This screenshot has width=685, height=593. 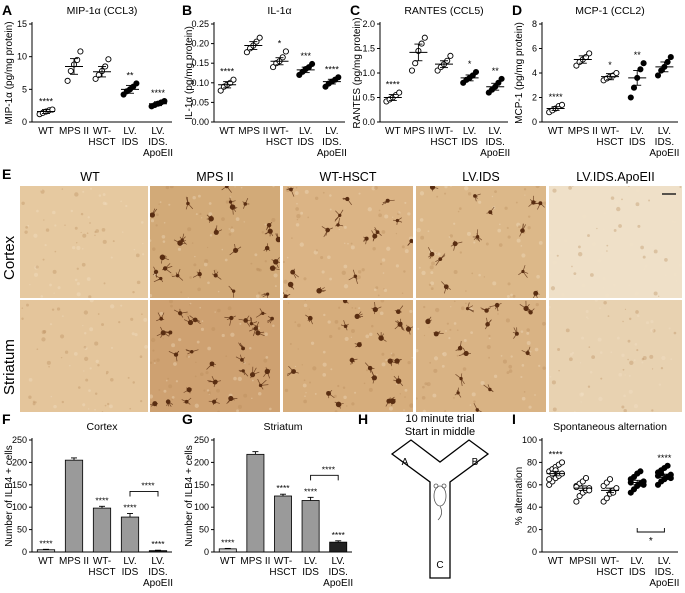 I want to click on data-point-i, so click(x=562, y=462).